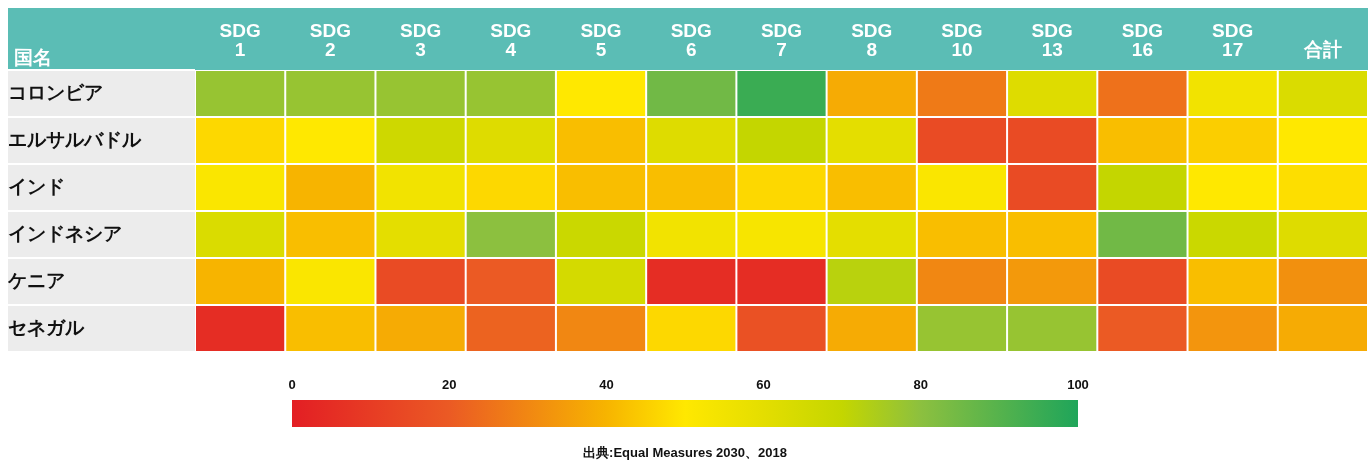 The height and width of the screenshot is (463, 1370). What do you see at coordinates (1078, 385) in the screenshot?
I see `color-bar-label: 100` at bounding box center [1078, 385].